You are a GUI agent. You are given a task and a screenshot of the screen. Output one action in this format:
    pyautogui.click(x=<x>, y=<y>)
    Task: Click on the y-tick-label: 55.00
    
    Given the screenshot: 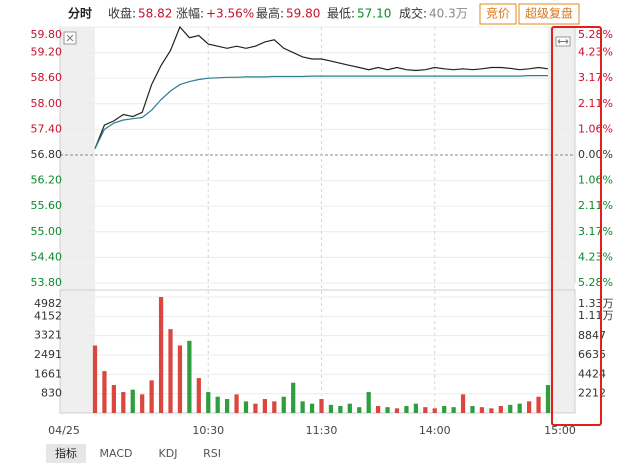 What is the action you would take?
    pyautogui.click(x=47, y=231)
    